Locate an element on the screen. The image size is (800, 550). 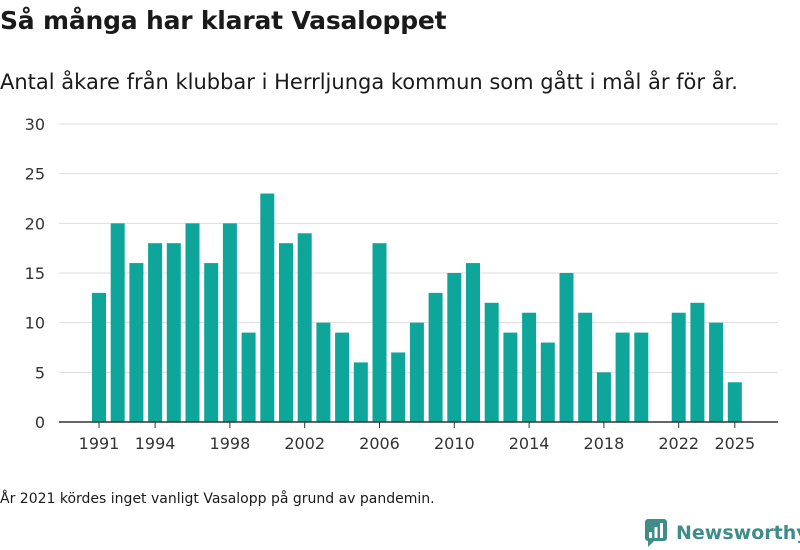
bar-2014 is located at coordinates (529, 367).